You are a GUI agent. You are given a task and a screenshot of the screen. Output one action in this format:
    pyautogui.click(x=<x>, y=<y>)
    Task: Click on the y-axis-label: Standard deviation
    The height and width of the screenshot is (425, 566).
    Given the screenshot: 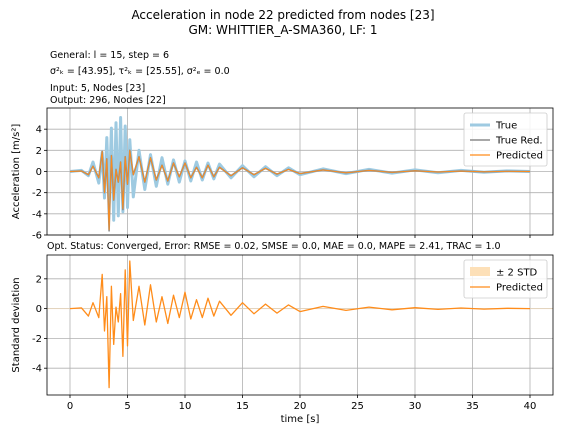 What is the action you would take?
    pyautogui.click(x=16, y=324)
    